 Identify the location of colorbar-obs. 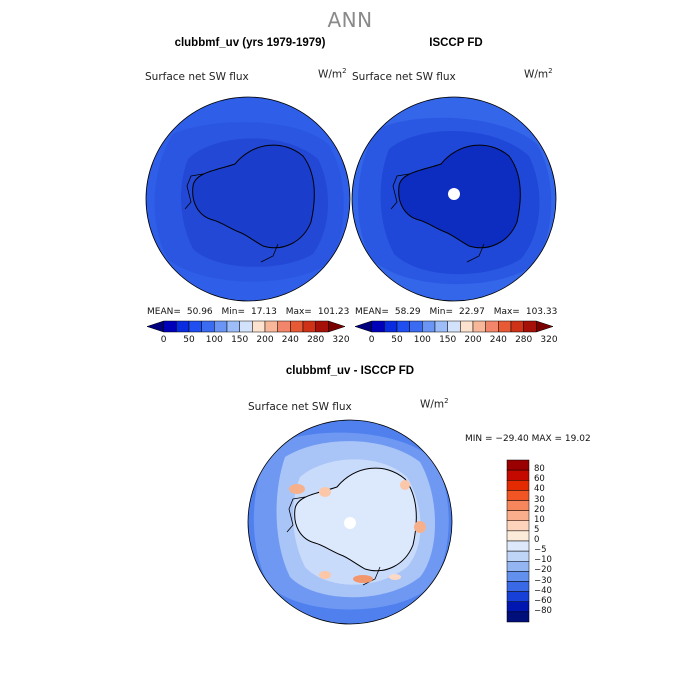
(454, 326).